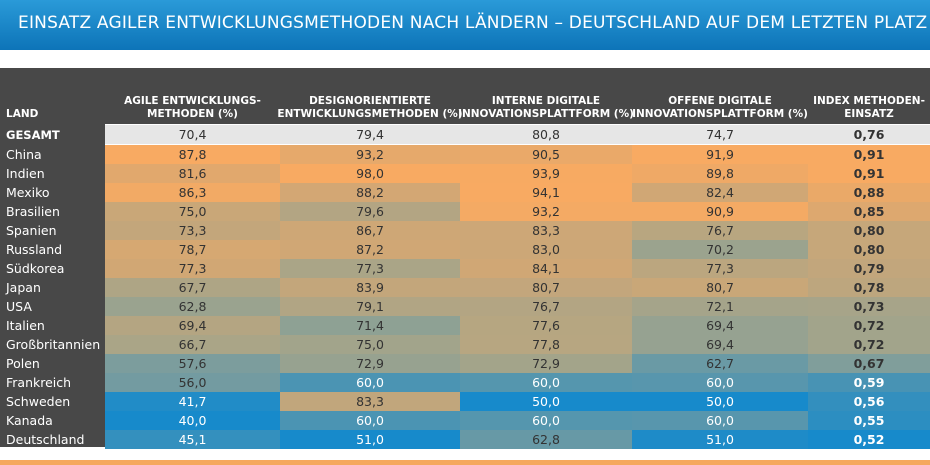 Image resolution: width=930 pixels, height=465 pixels. What do you see at coordinates (52, 285) in the screenshot?
I see `country-band` at bounding box center [52, 285].